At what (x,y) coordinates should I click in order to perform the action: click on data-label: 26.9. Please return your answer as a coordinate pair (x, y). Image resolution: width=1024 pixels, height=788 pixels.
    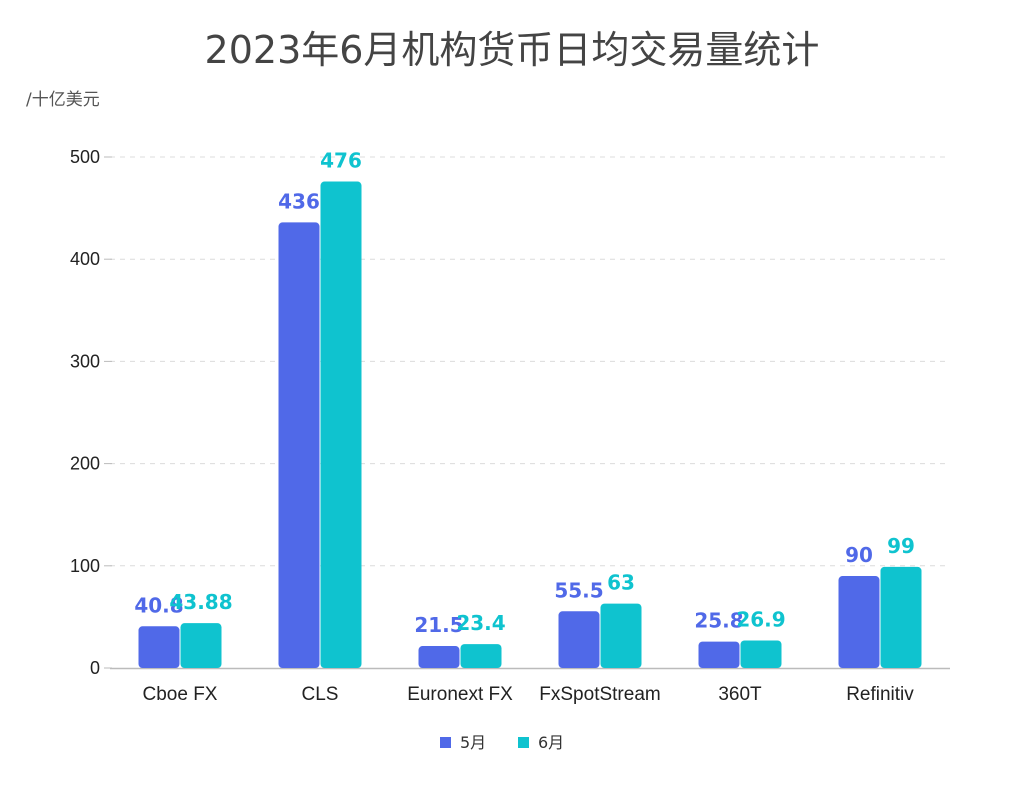
    Looking at the image, I should click on (760, 620).